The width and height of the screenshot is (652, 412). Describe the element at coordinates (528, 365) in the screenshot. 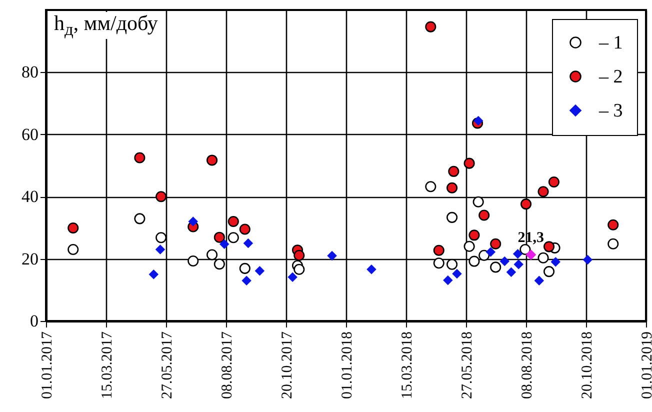

I see `x-tick-label: 08.08.2018` at that location.